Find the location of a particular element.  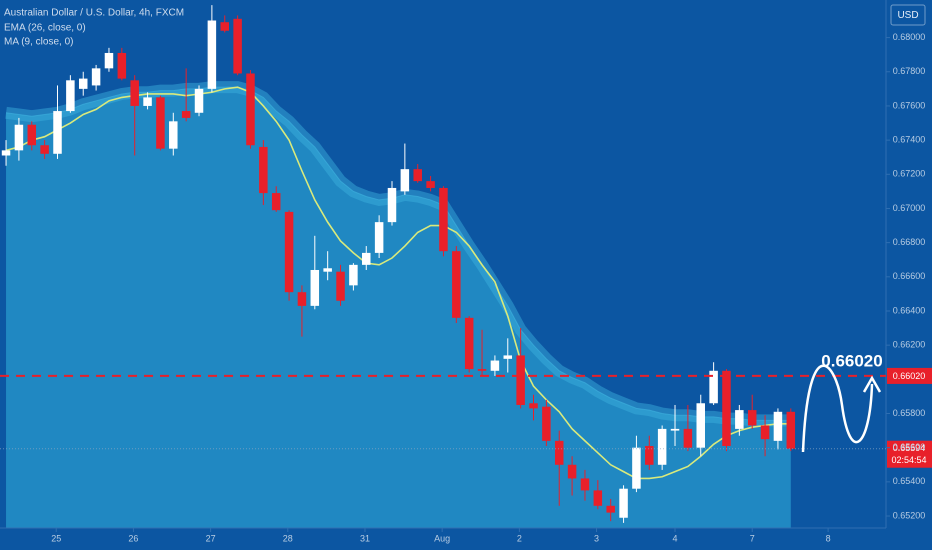

y-tick-label: 0.65600 is located at coordinates (909, 447).